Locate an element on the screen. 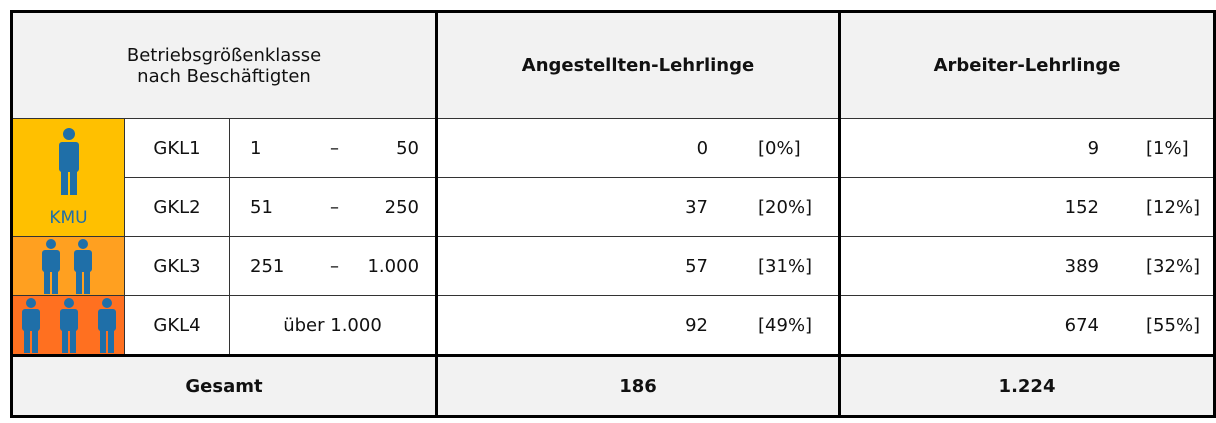 Image resolution: width=1216 pixels, height=423 pixels. percent: [1%] is located at coordinates (1167, 148).